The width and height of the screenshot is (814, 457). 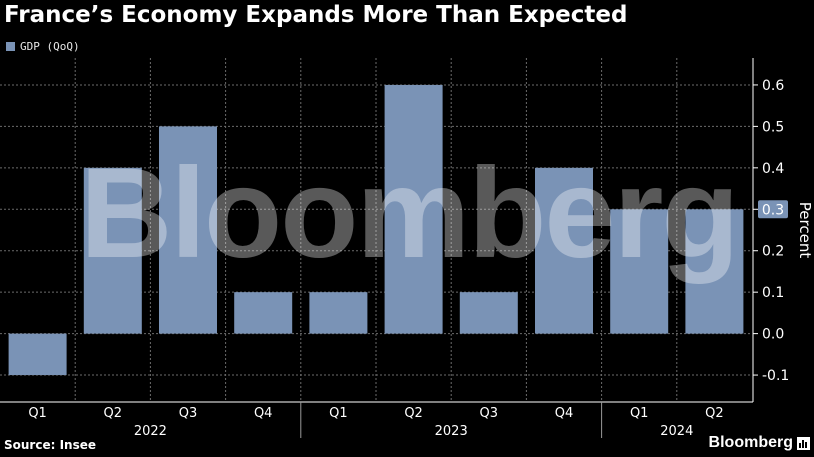 I want to click on last-value-badge, so click(x=773, y=209).